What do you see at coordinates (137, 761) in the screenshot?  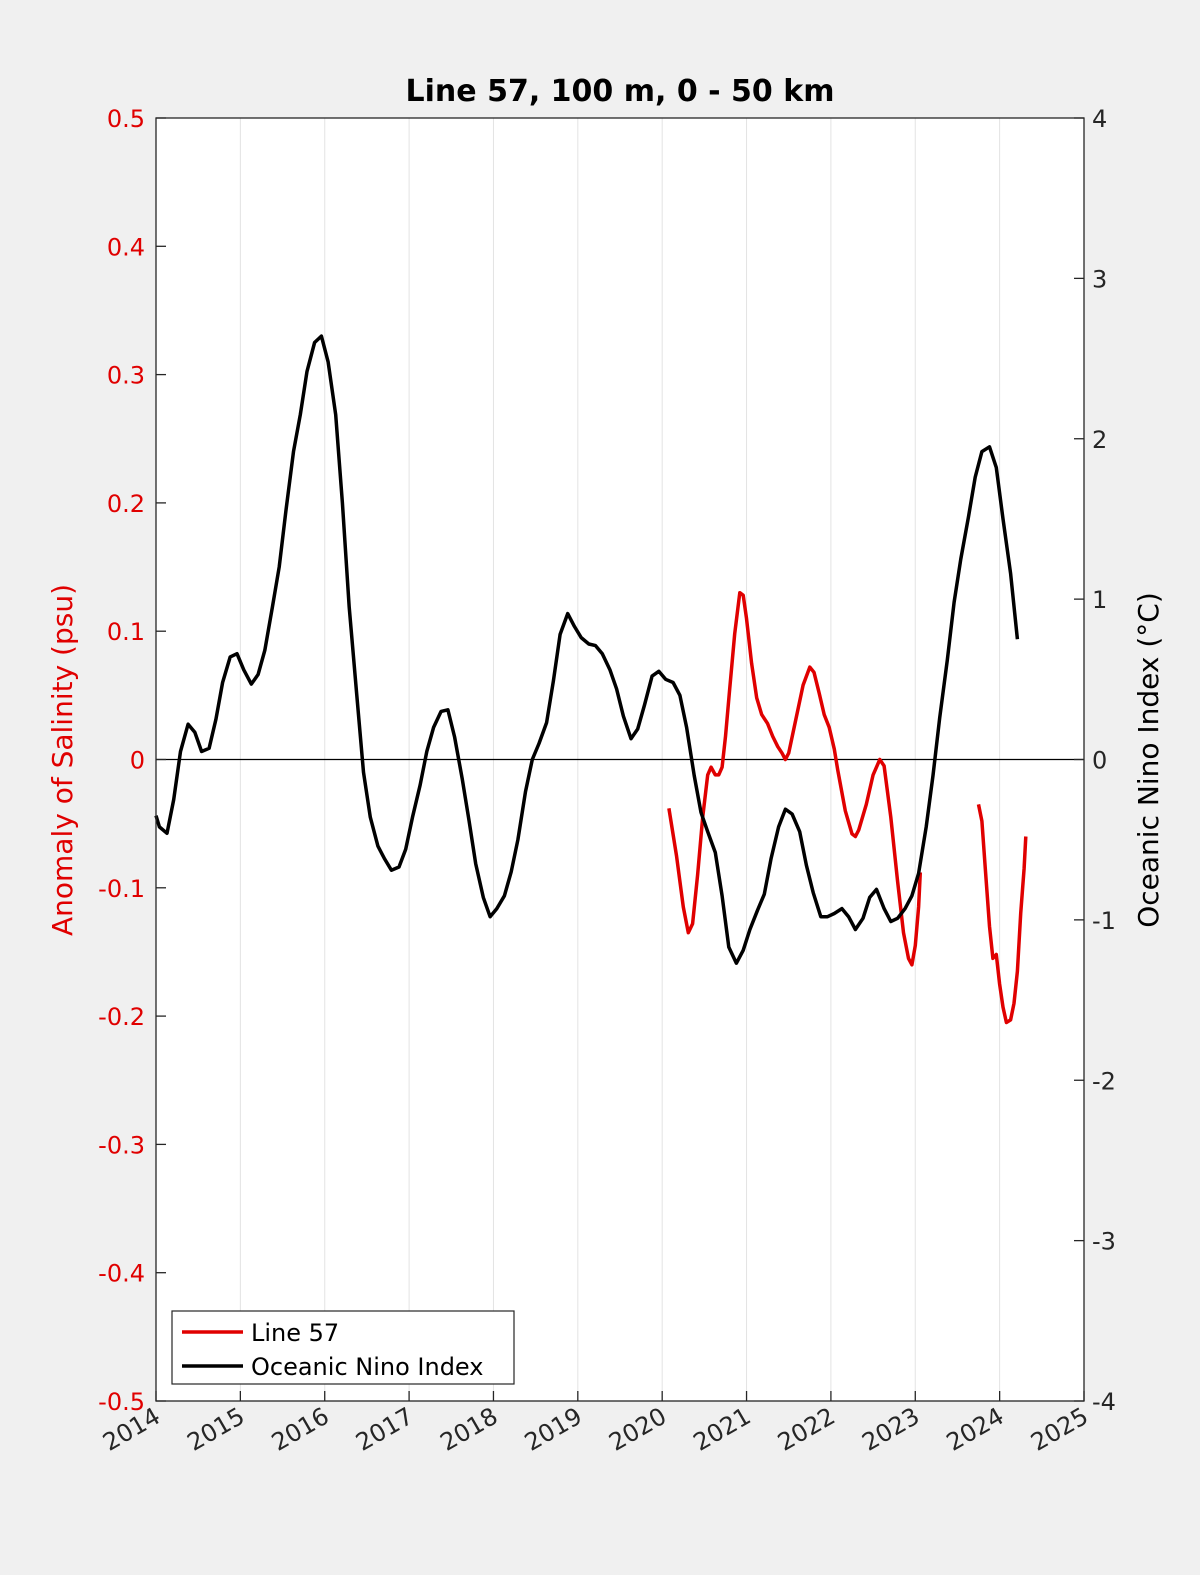 I see `y-left-tick-label: 0` at bounding box center [137, 761].